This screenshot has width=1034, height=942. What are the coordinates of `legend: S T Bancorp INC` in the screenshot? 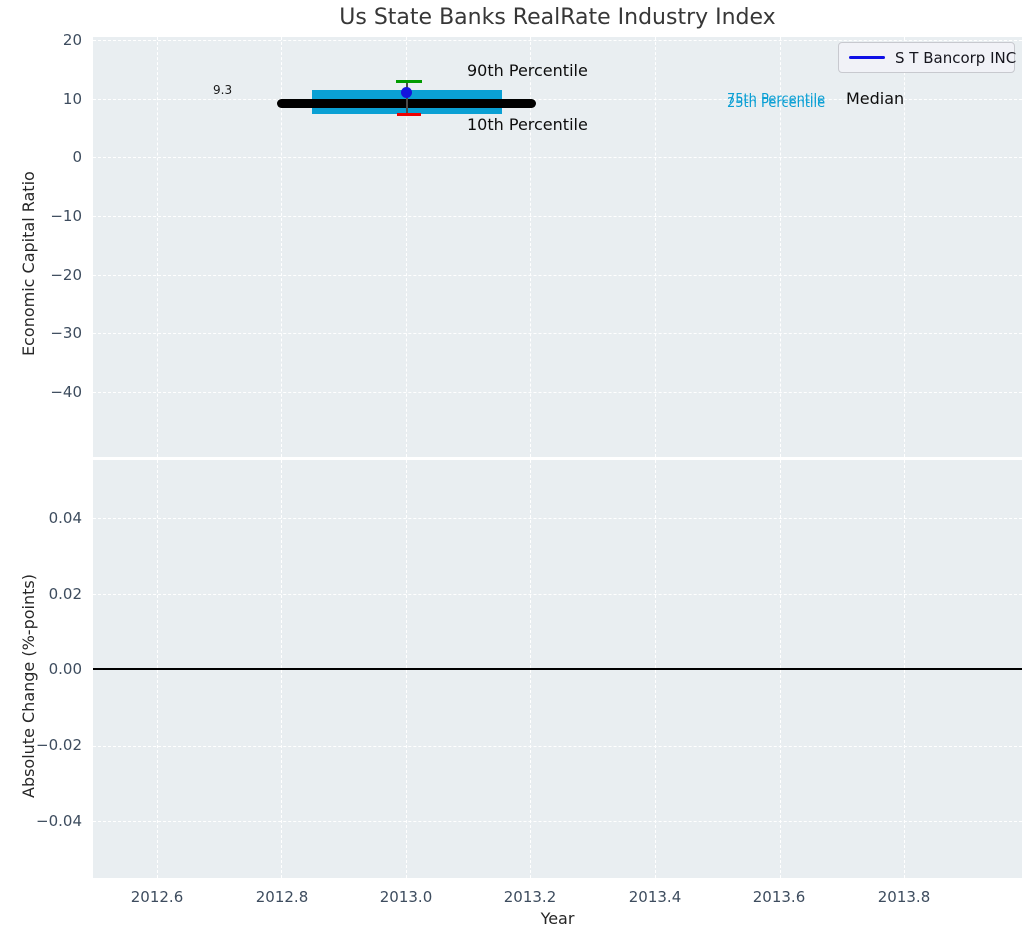 It's located at (927, 57).